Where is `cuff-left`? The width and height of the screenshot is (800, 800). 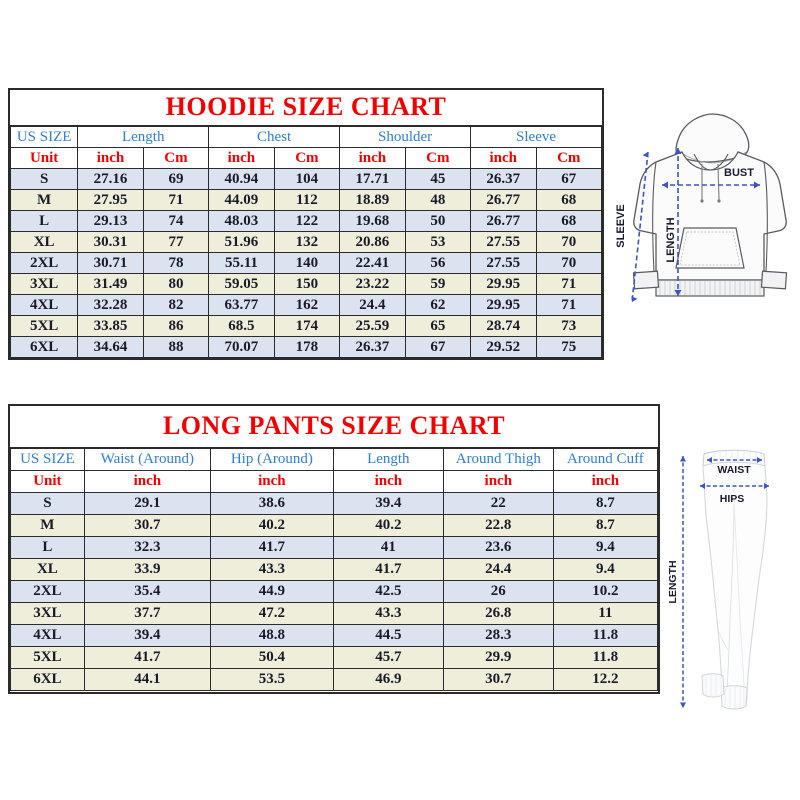
cuff-left is located at coordinates (646, 280).